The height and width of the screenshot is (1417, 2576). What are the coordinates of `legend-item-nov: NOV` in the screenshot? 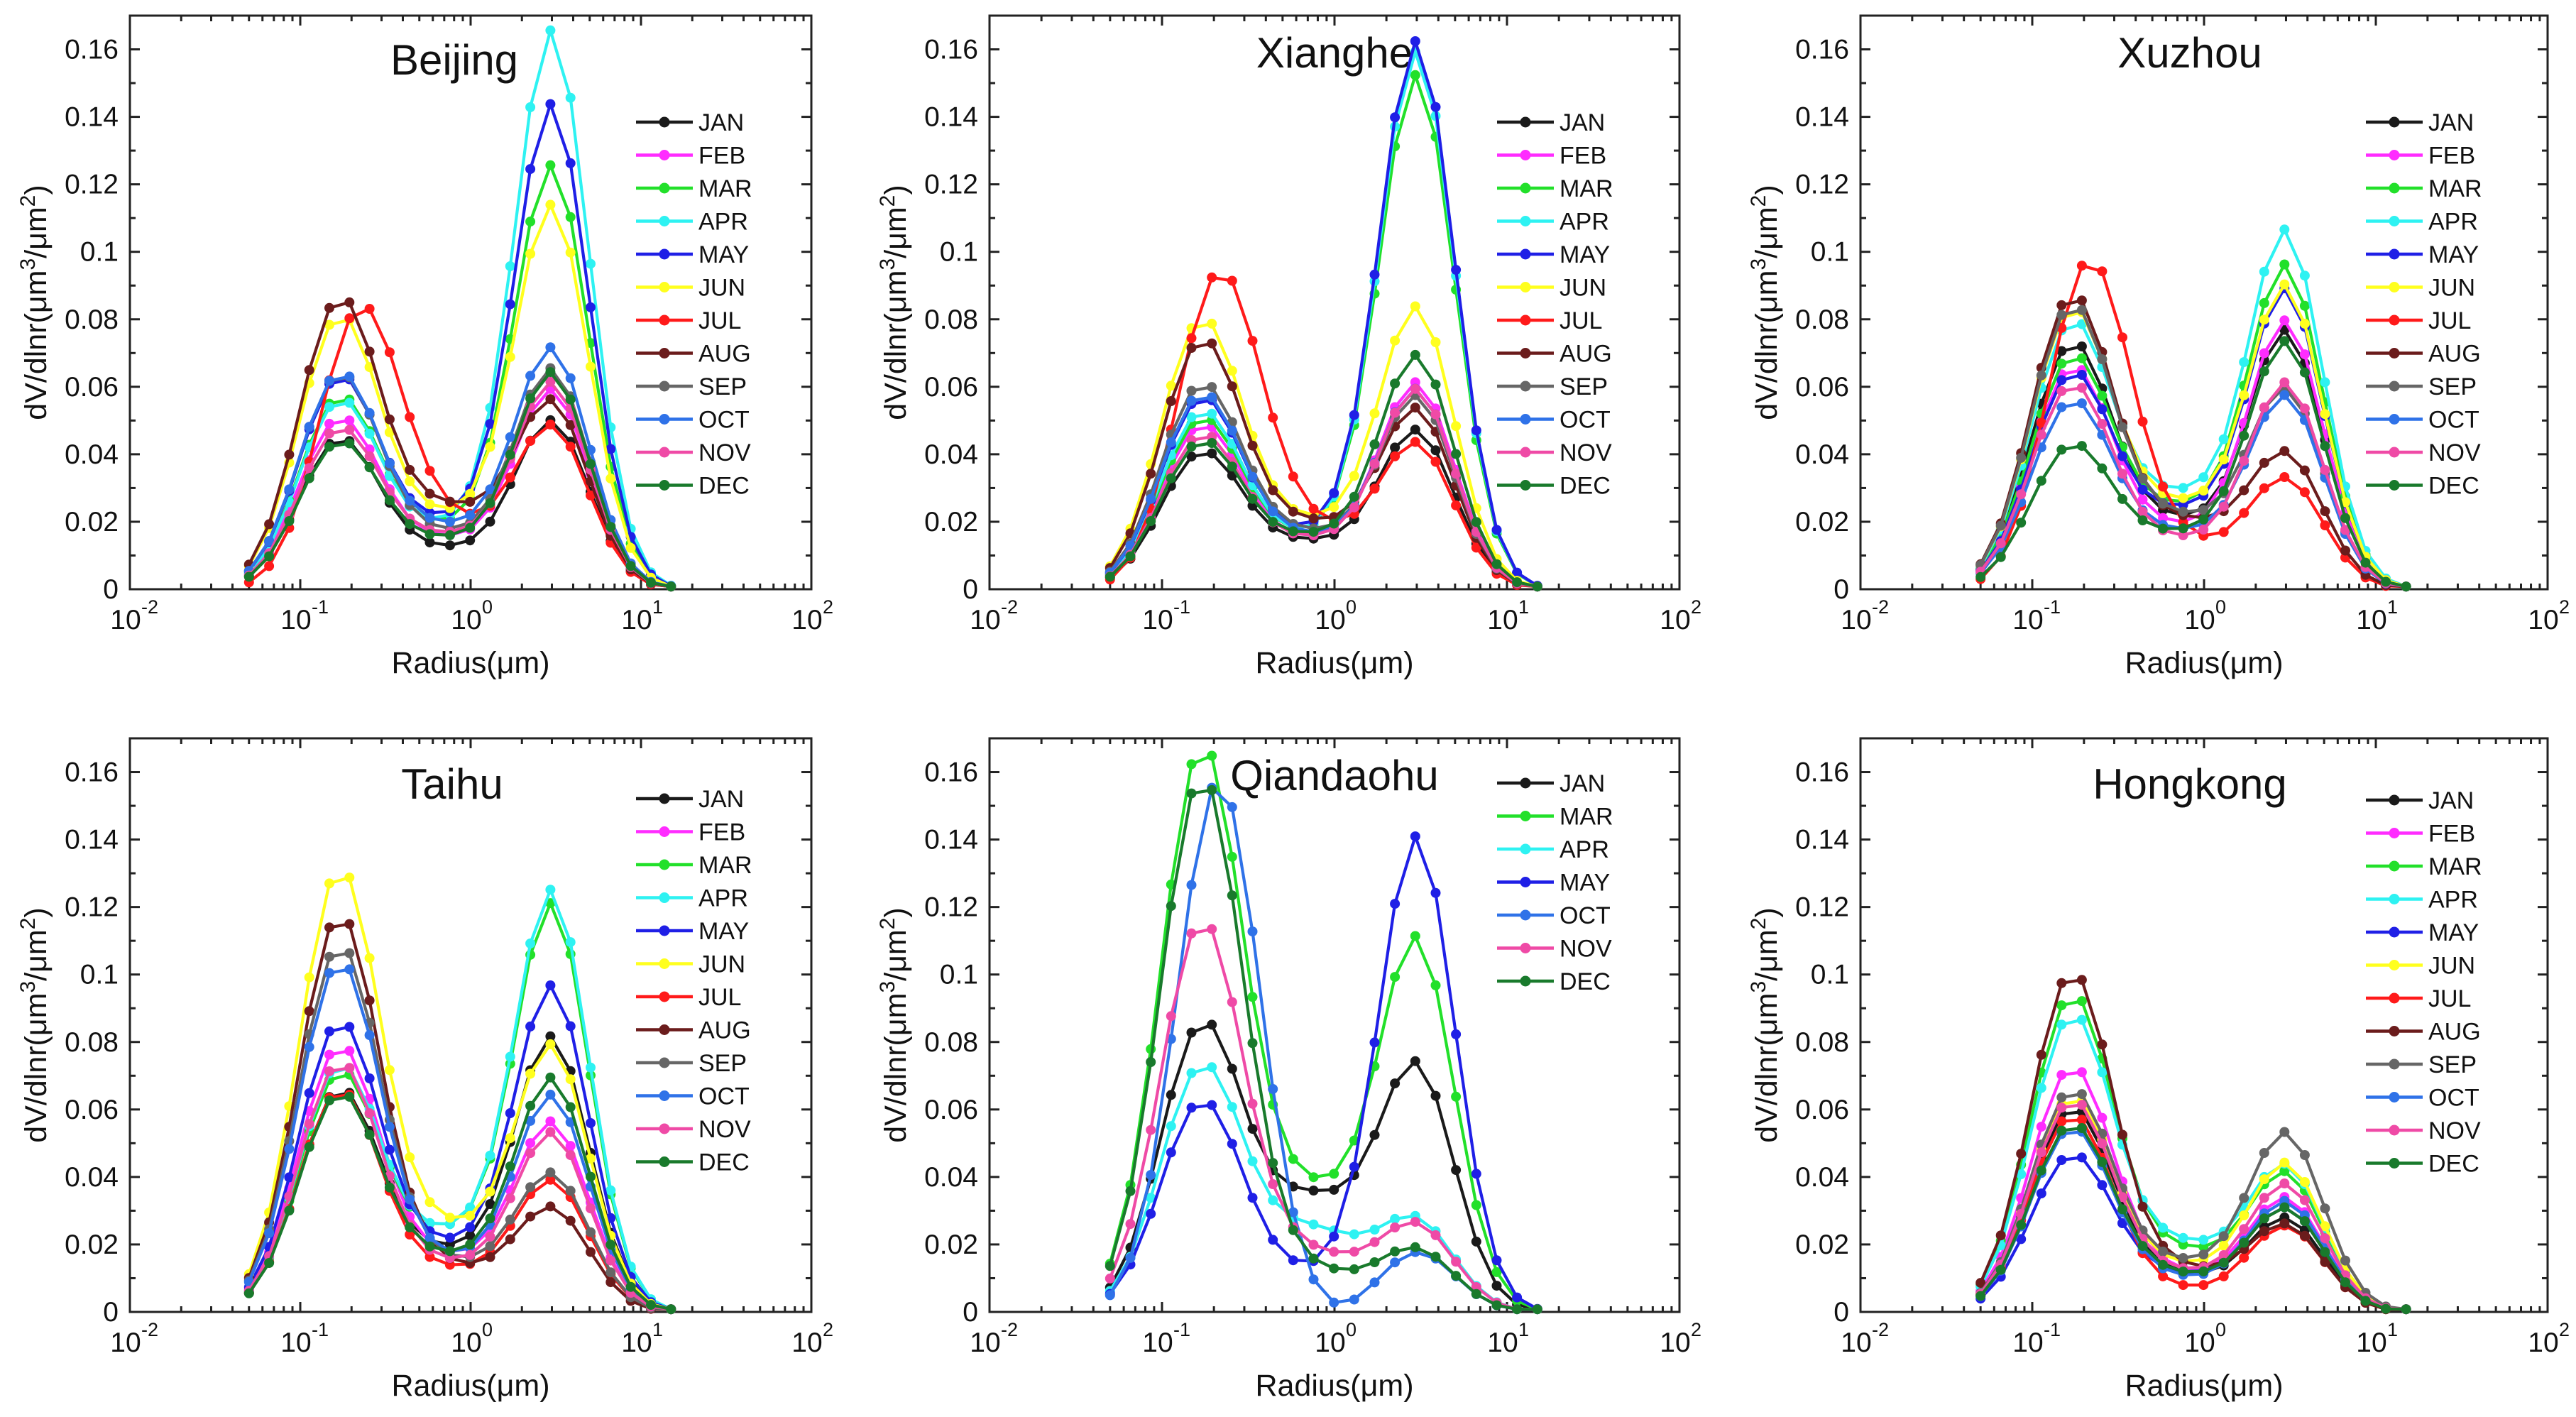 It's located at (1554, 452).